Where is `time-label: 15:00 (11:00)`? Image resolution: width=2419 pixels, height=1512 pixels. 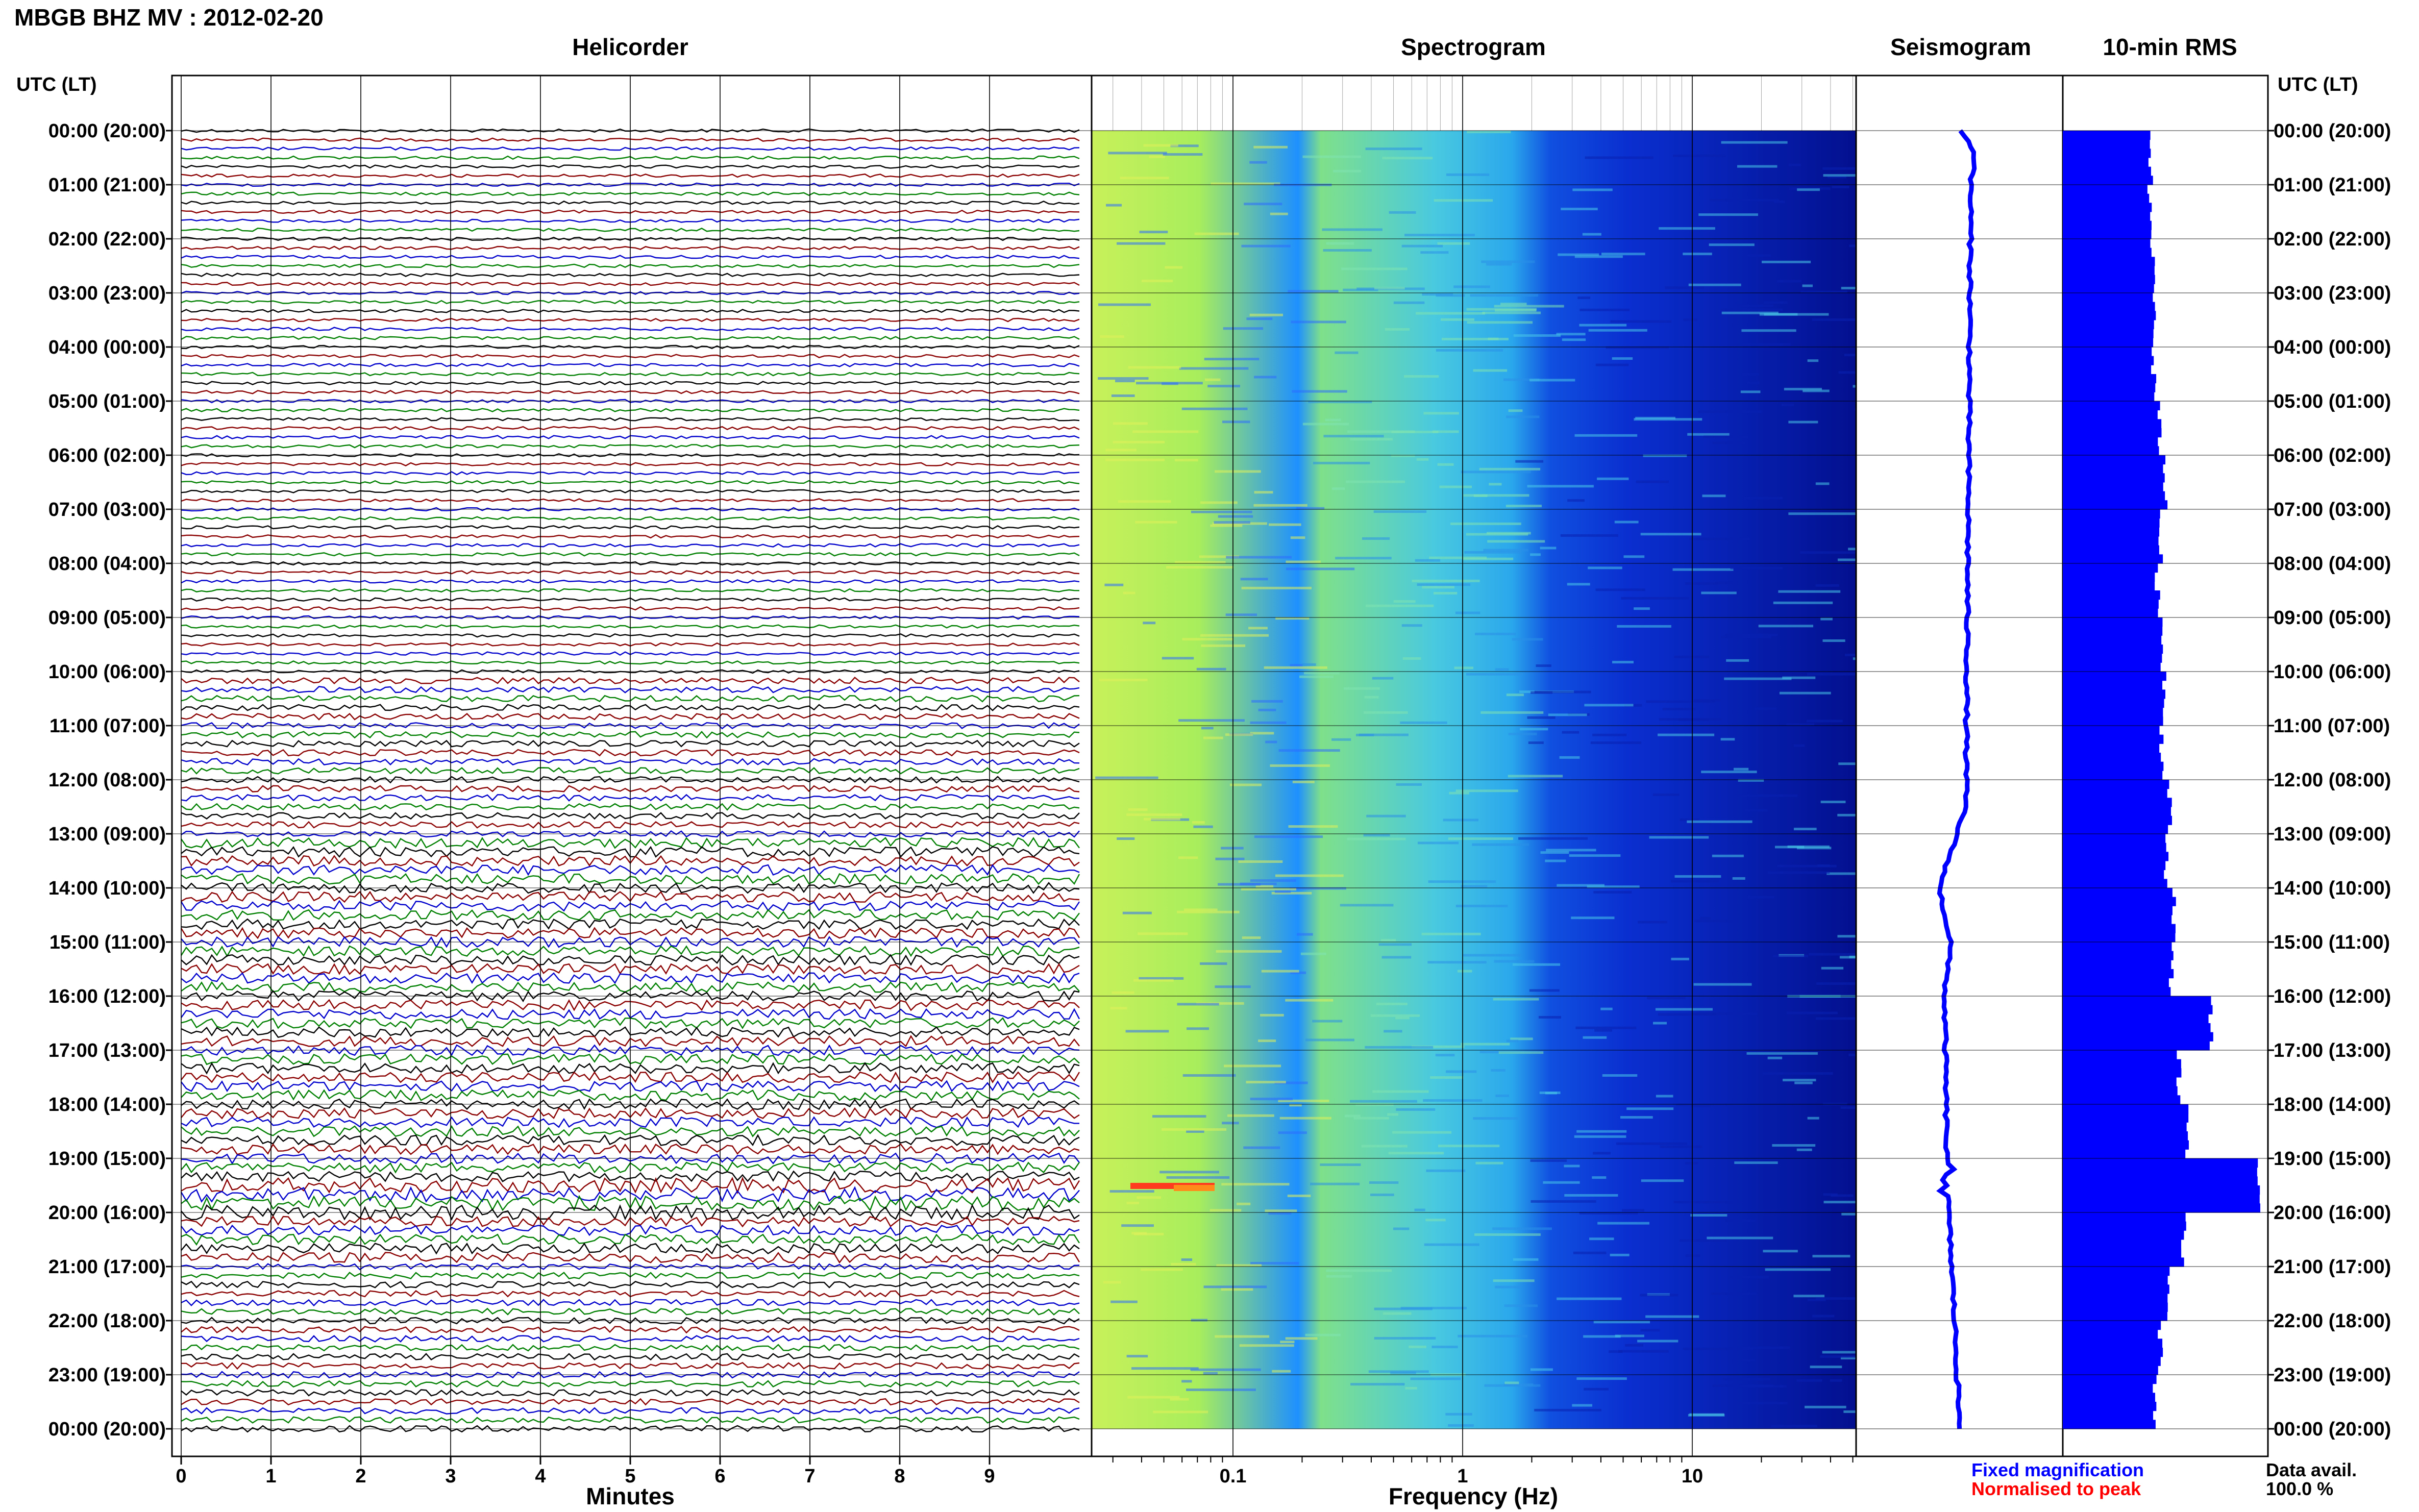 time-label: 15:00 (11:00) is located at coordinates (2332, 942).